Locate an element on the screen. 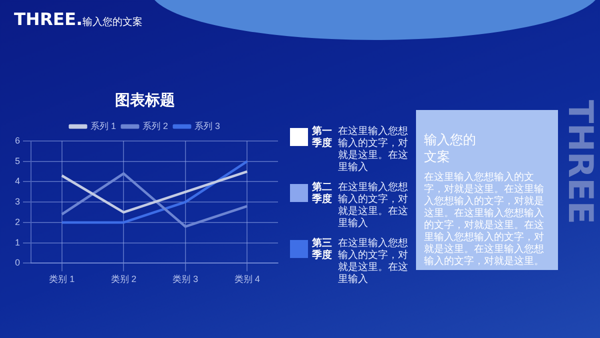  legend-label: 系列 2 is located at coordinates (155, 125).